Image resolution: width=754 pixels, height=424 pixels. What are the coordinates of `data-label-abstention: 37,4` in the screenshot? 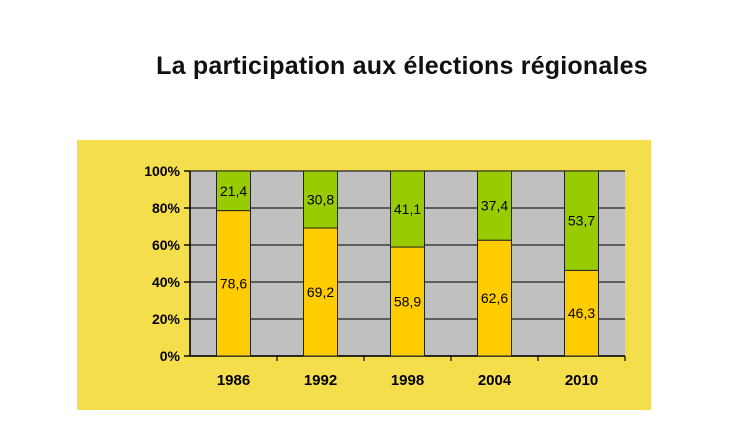 It's located at (494, 206).